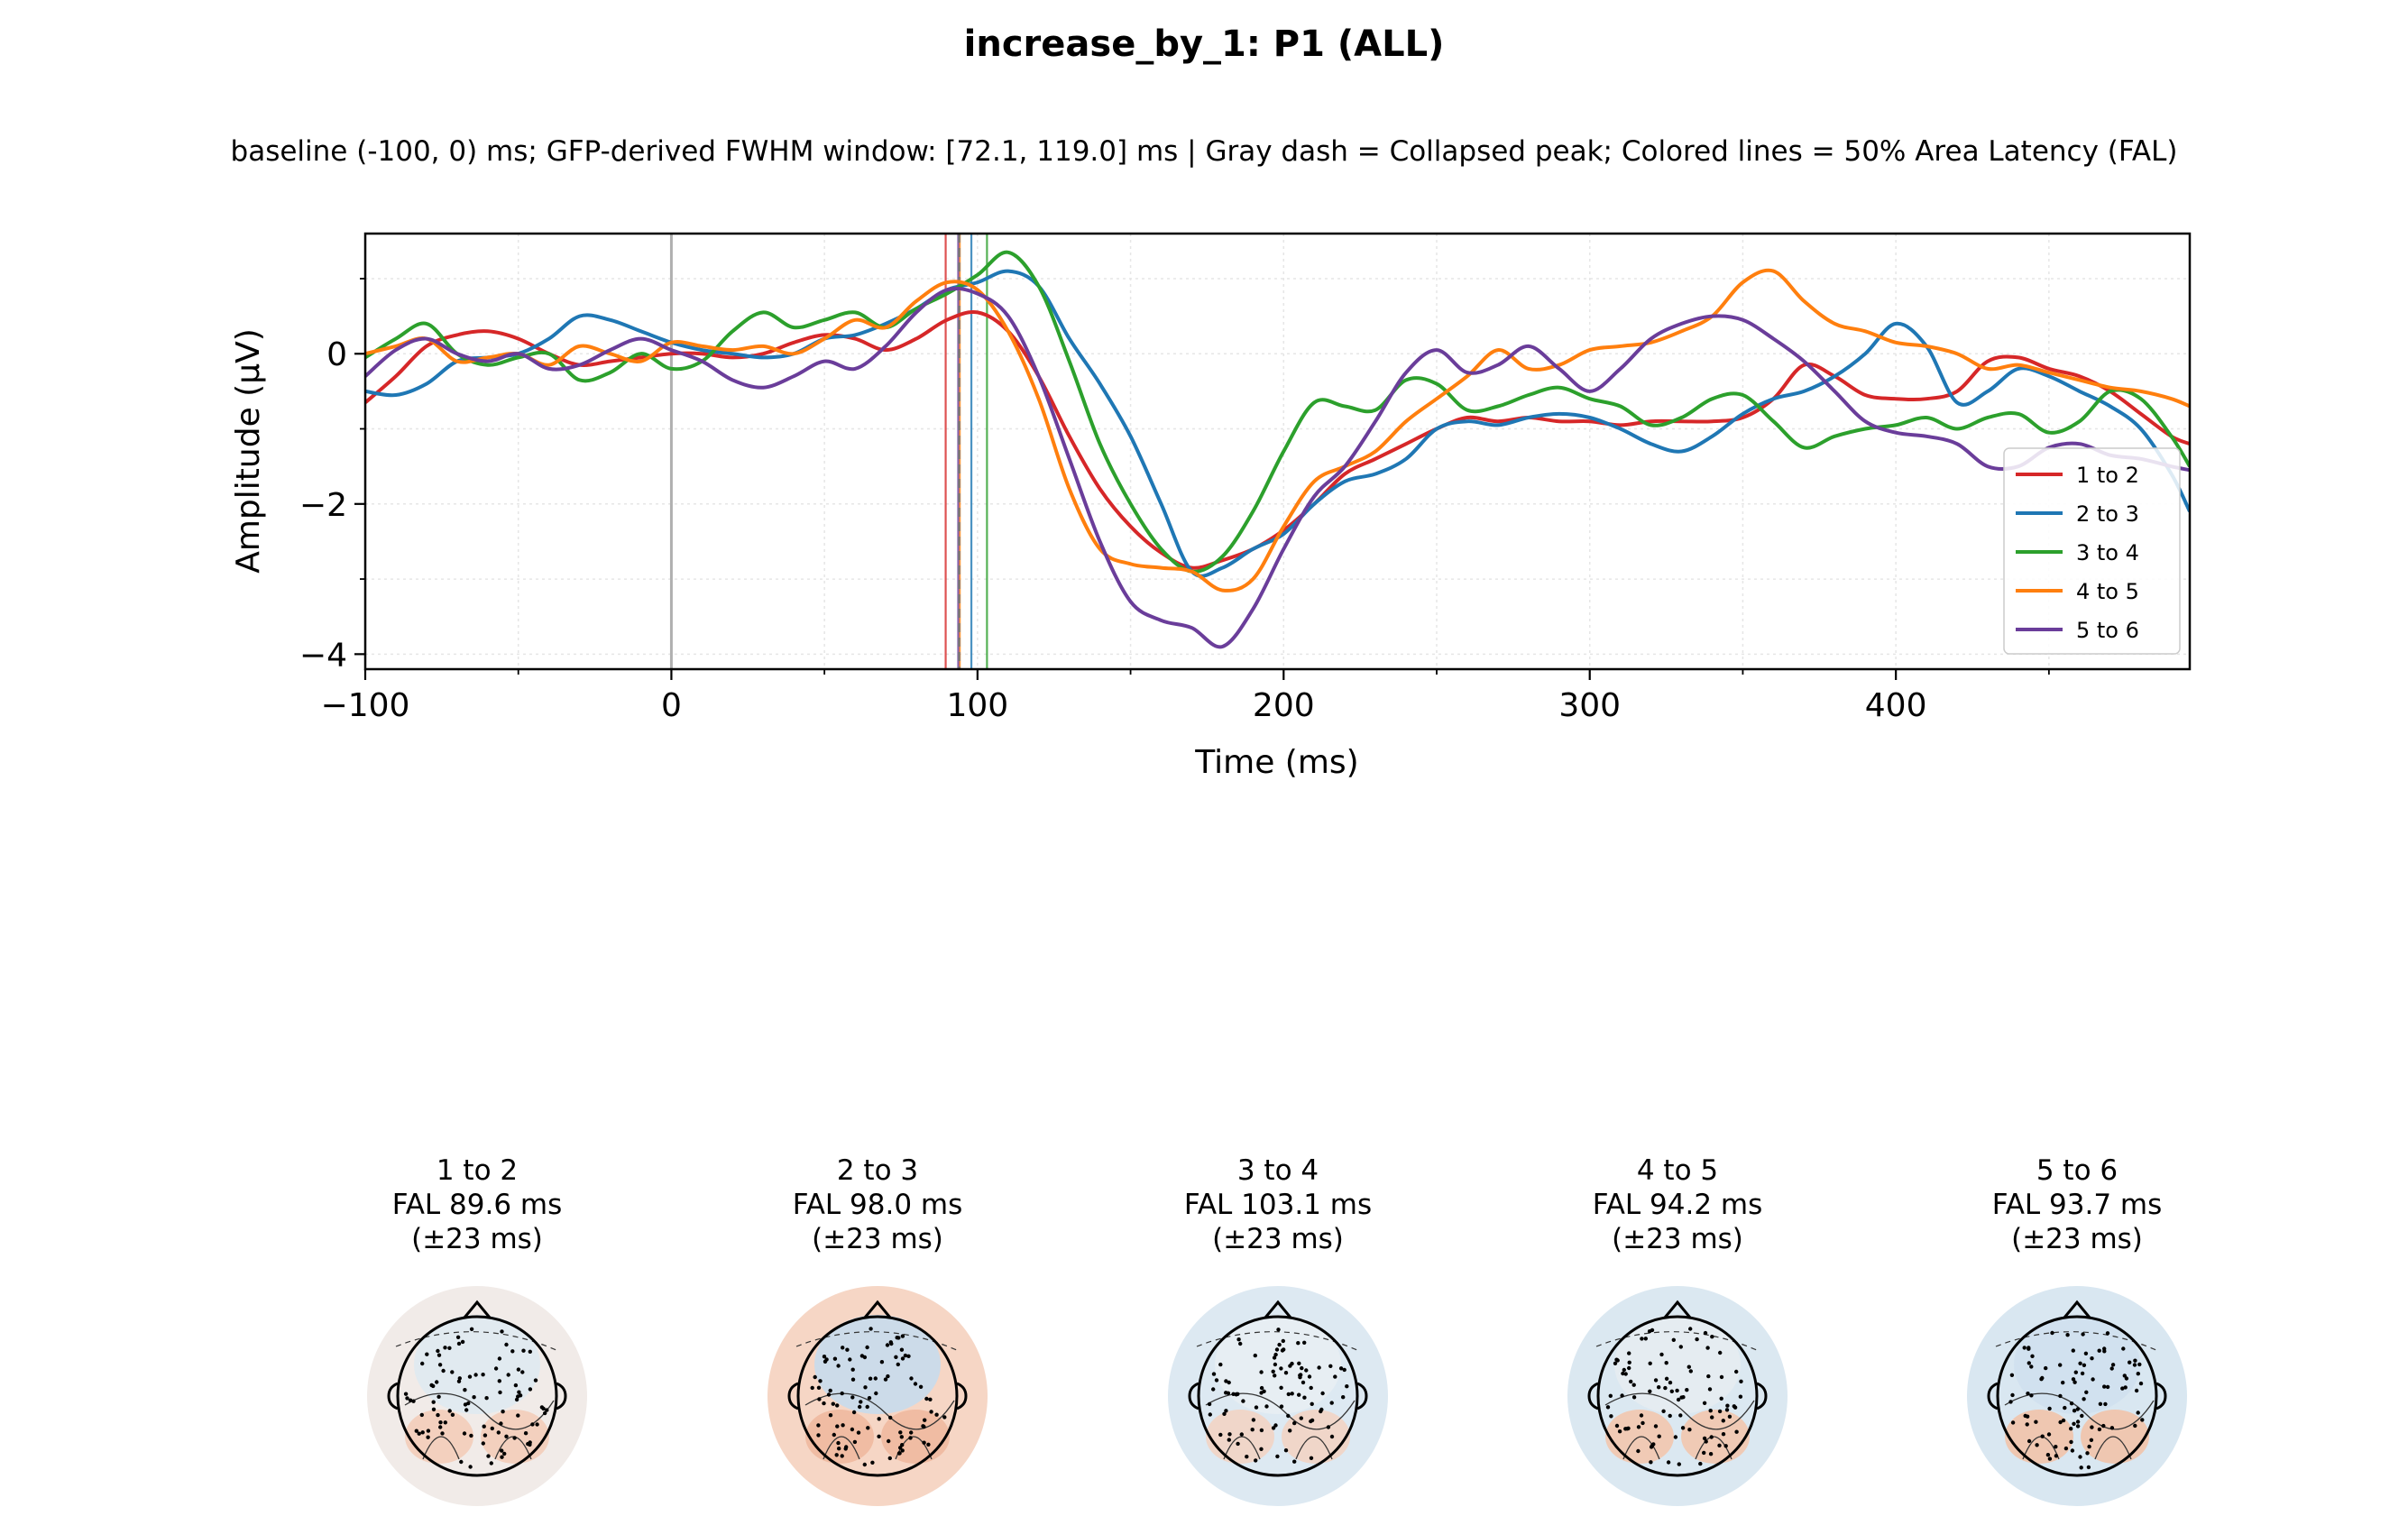 This screenshot has height=1516, width=2408. I want to click on topomap-label-fal-label: FAL 89.6 ms, so click(477, 1205).